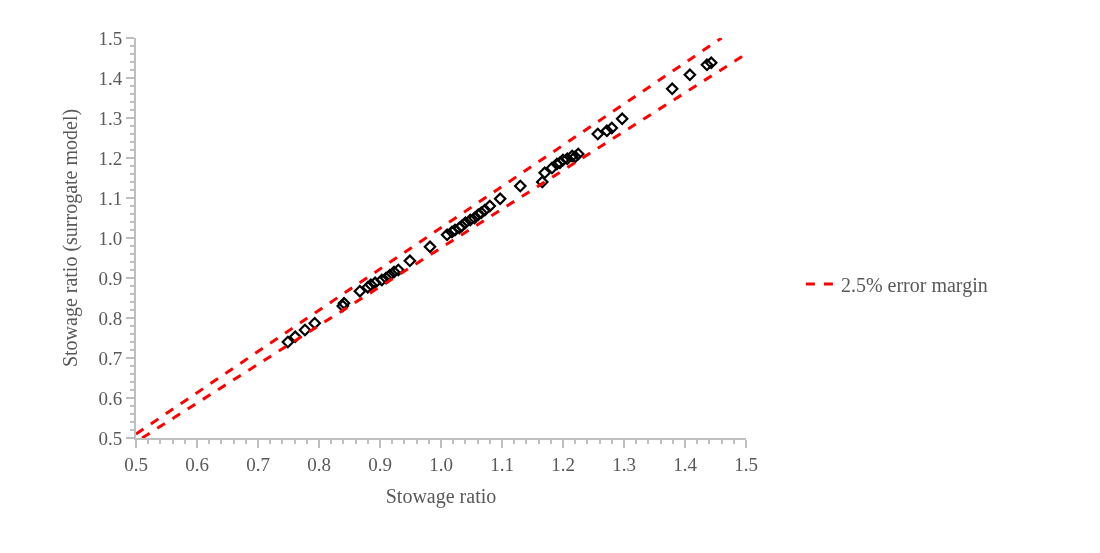 This screenshot has width=1100, height=553. I want to click on x-tick-label: 0.9, so click(380, 464).